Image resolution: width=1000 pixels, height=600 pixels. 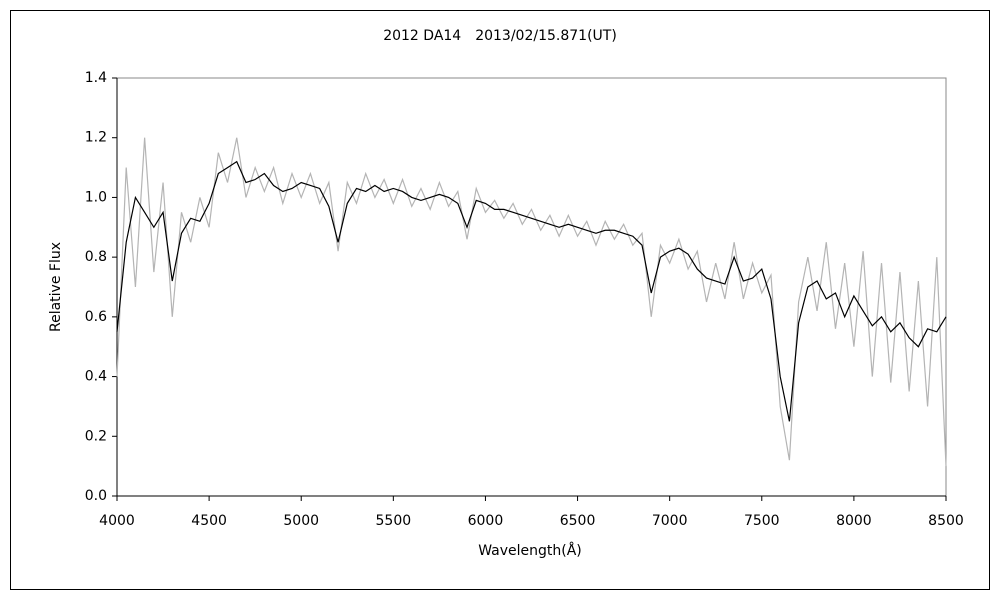 What do you see at coordinates (301, 521) in the screenshot?
I see `x-tick-label: 5000` at bounding box center [301, 521].